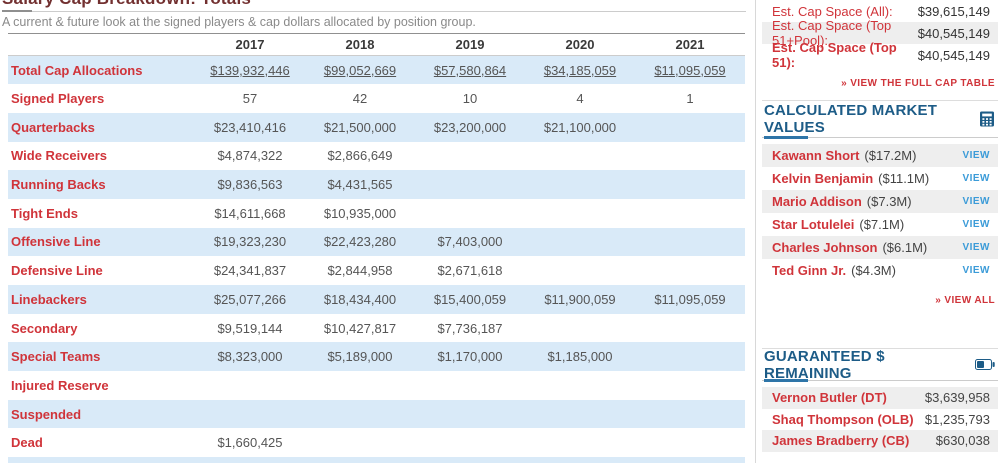 Image resolution: width=1000 pixels, height=463 pixels. I want to click on player-name-link: Shaq Thompson (OLB), so click(843, 419).